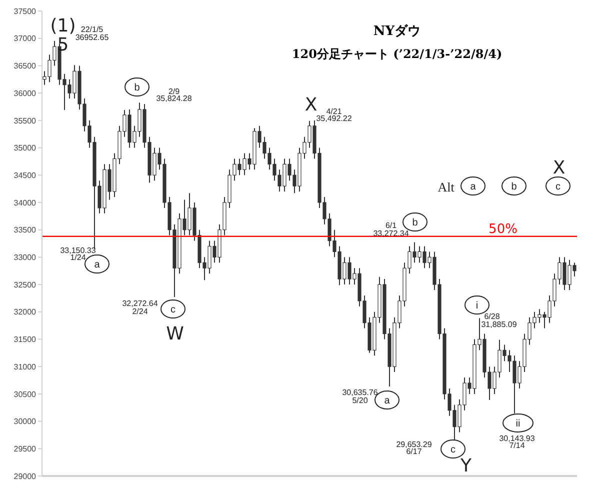  What do you see at coordinates (140, 303) in the screenshot?
I see `annotation: 32,272.64` at bounding box center [140, 303].